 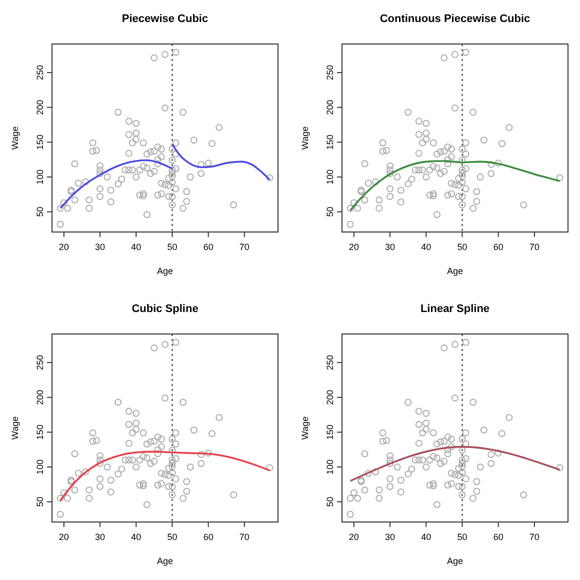 What do you see at coordinates (165, 309) in the screenshot?
I see `chart-title: Cubic Spline` at bounding box center [165, 309].